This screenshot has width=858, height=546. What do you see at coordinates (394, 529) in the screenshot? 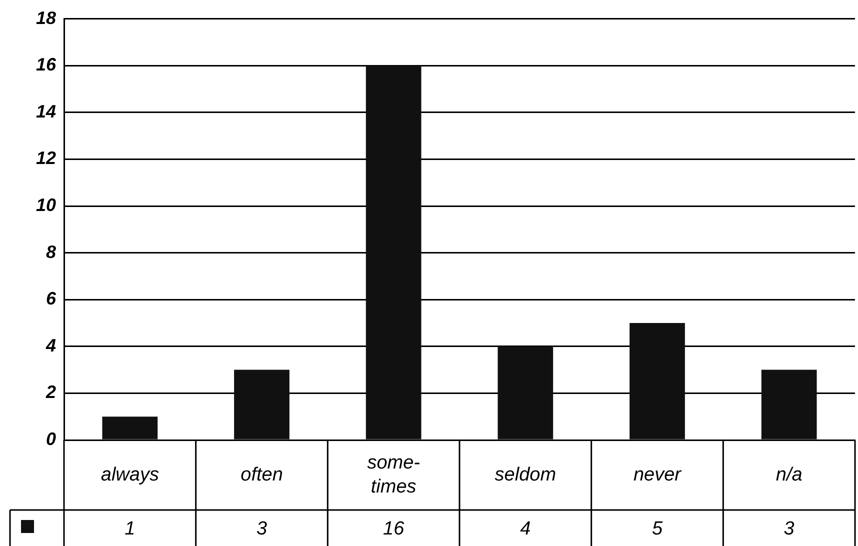
I see `data-label: 16` at bounding box center [394, 529].